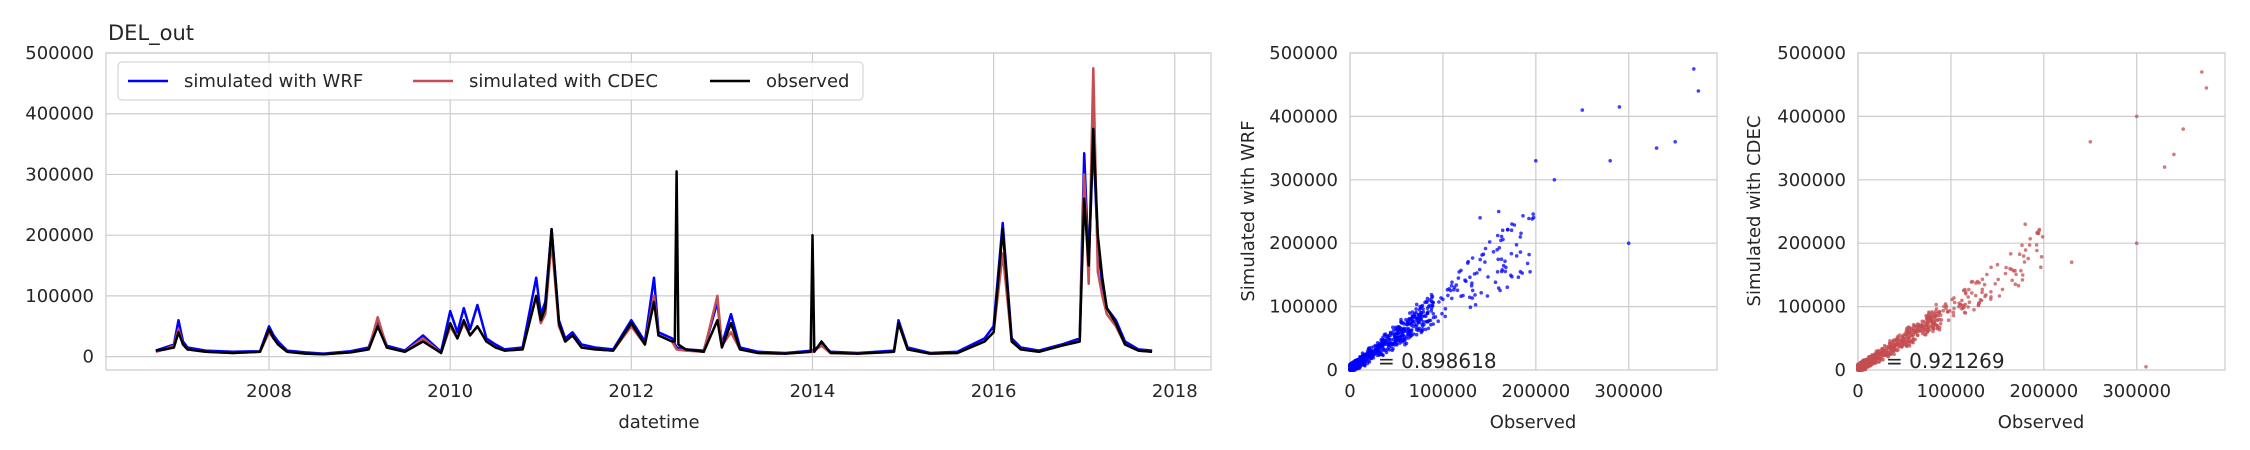 The width and height of the screenshot is (2250, 450). Describe the element at coordinates (59, 114) in the screenshot. I see `timeseries-ytick-label: 400000` at that location.